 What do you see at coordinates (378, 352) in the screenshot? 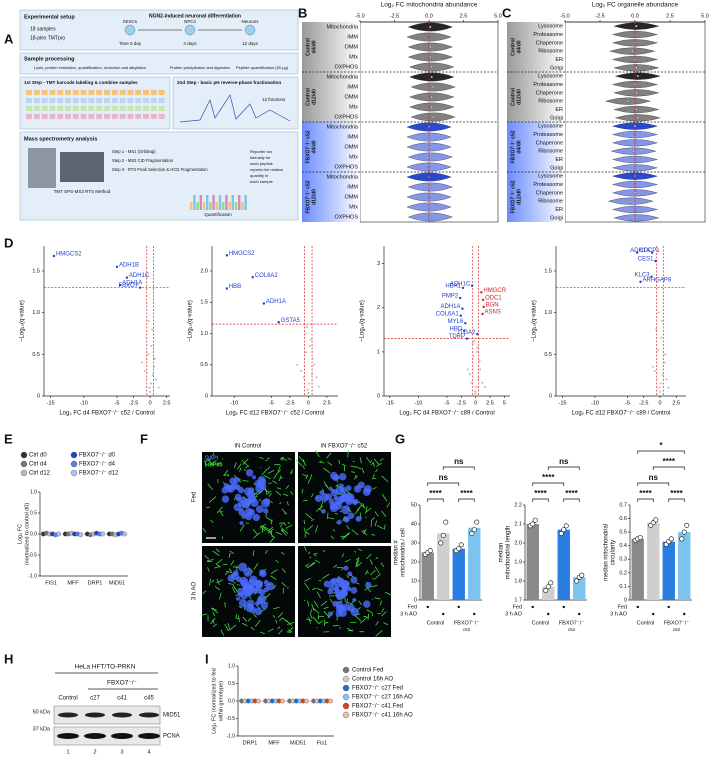
I see `y-tick-label: 1` at bounding box center [378, 352].